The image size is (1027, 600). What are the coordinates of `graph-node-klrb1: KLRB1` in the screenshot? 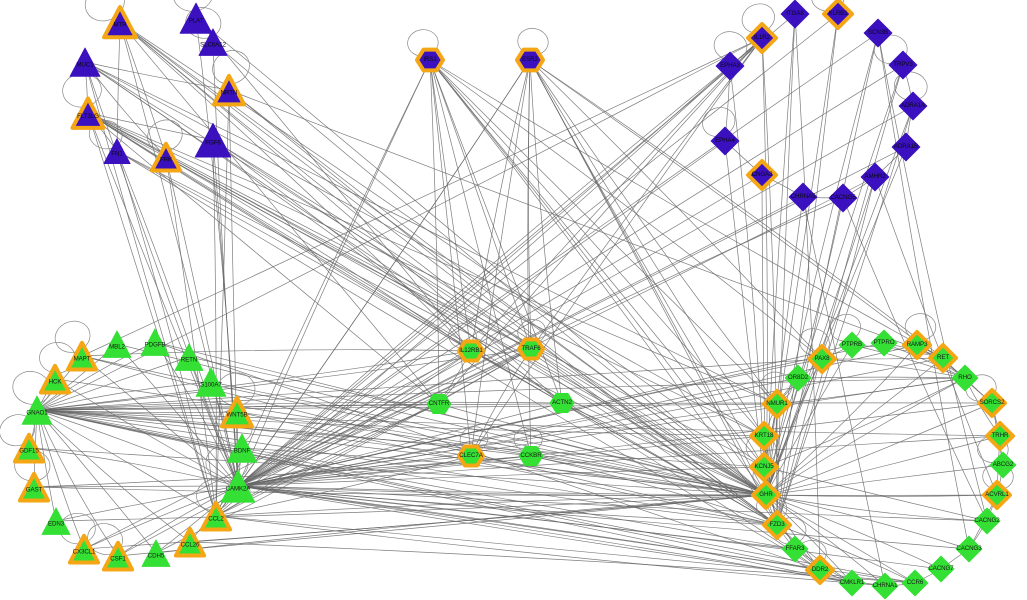 It's located at (838, 16).